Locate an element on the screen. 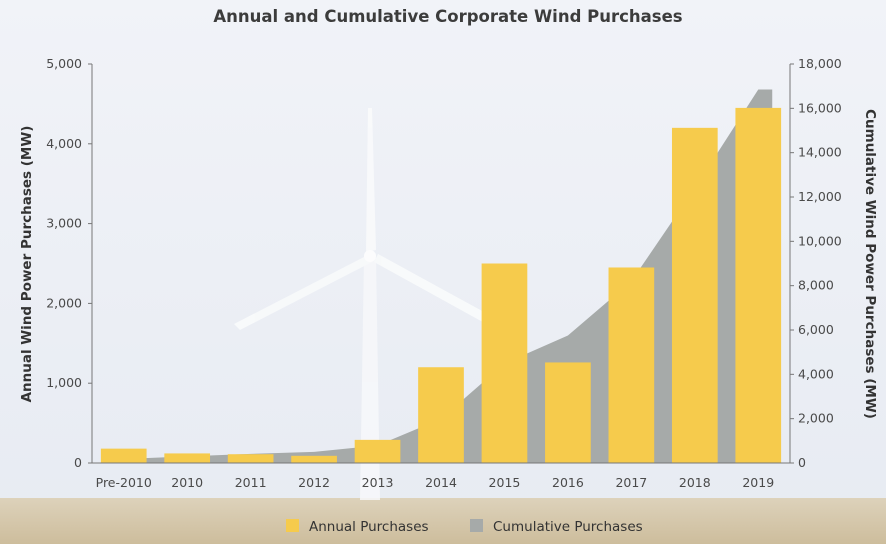 Image resolution: width=886 pixels, height=544 pixels. field-background is located at coordinates (443, 521).